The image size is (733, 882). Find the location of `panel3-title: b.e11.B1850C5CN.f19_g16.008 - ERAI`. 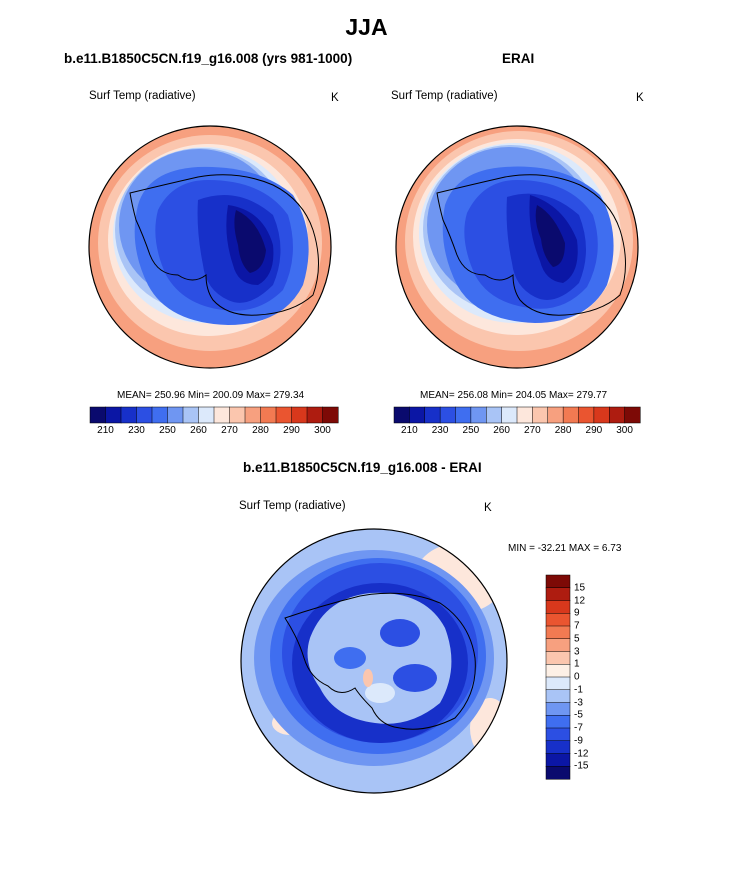

panel3-title: b.e11.B1850C5CN.f19_g16.008 - ERAI is located at coordinates (362, 467).